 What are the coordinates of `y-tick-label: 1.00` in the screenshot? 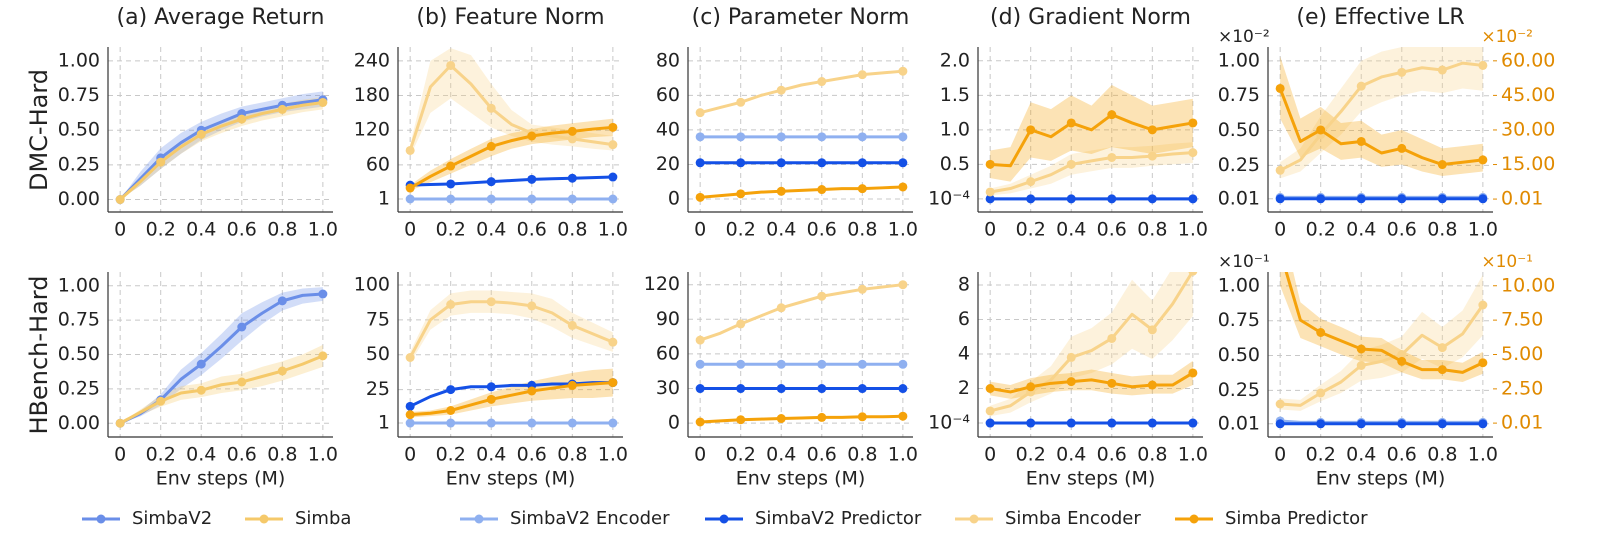 It's located at (79, 285).